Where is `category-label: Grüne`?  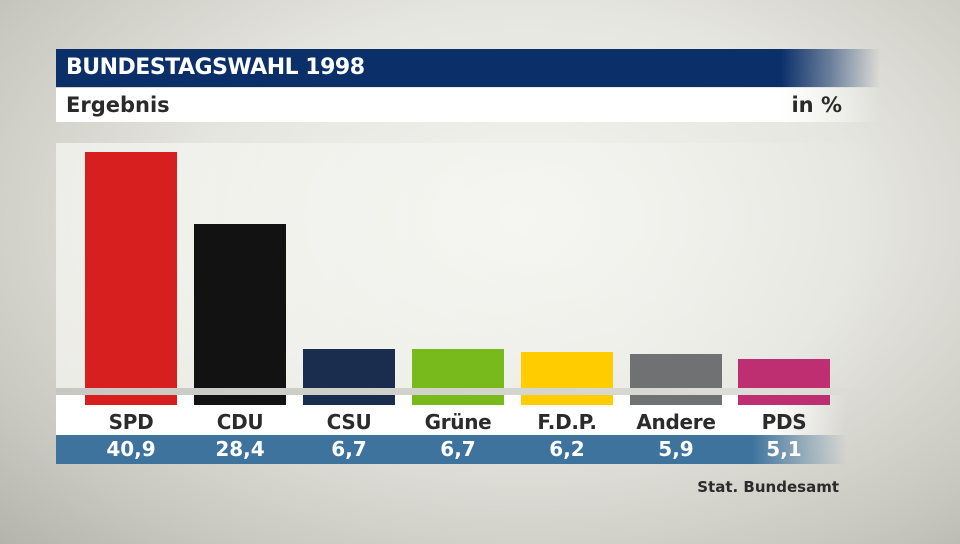
category-label: Grüne is located at coordinates (458, 422).